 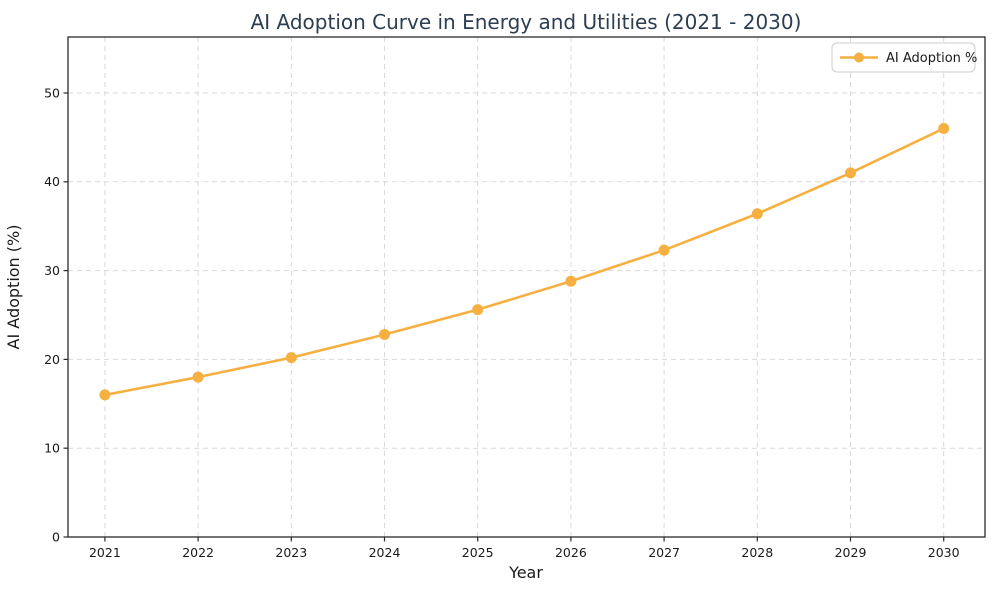 What do you see at coordinates (385, 552) in the screenshot?
I see `x-tick-label: 2024` at bounding box center [385, 552].